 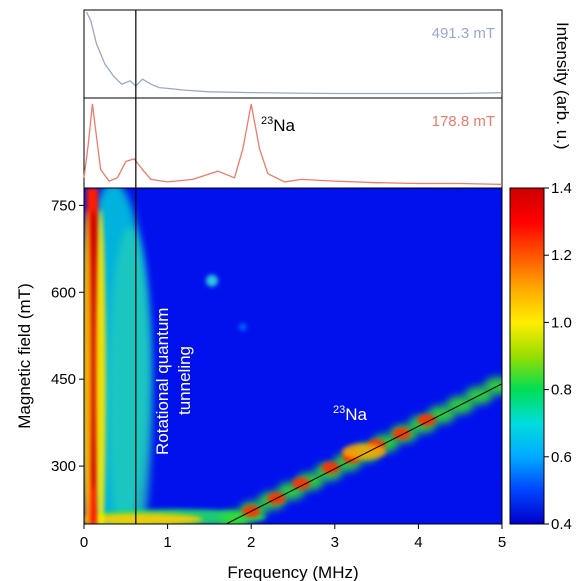 I want to click on main-na-text: Na, so click(x=356, y=414).